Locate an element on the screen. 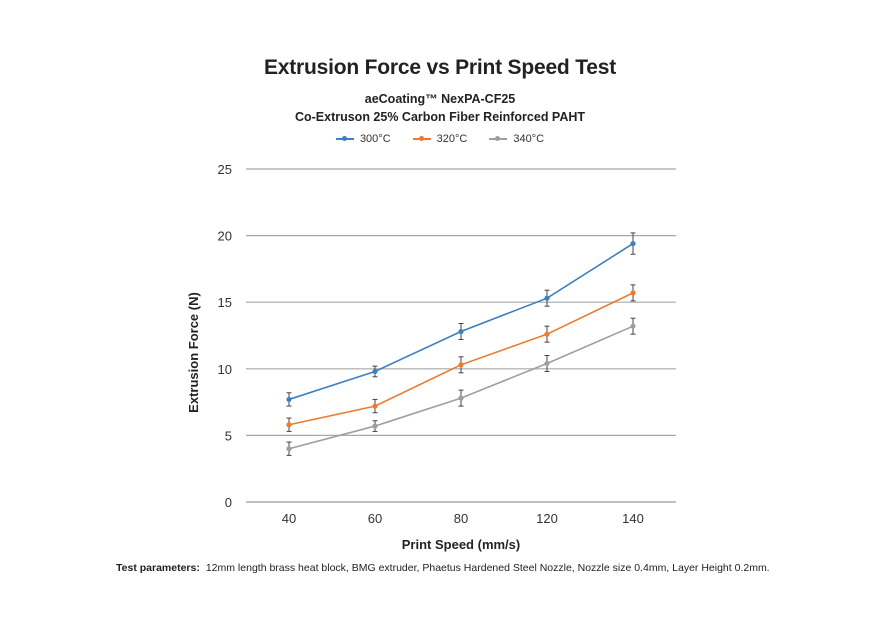  chart-legend: 300°C 320°C 340°C is located at coordinates (440, 139).